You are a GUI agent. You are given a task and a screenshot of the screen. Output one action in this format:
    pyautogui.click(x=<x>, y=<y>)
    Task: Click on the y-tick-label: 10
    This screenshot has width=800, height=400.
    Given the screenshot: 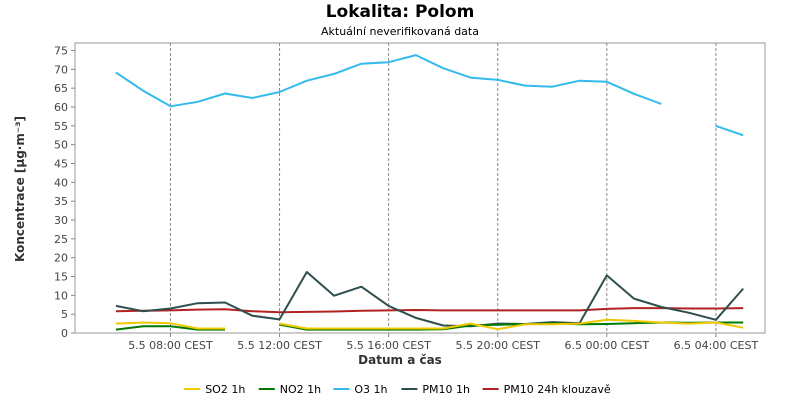 What is the action you would take?
    pyautogui.click(x=61, y=295)
    